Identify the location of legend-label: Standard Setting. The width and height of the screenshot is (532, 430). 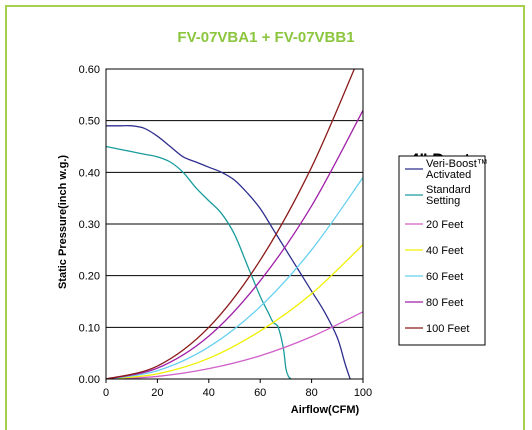
(448, 195).